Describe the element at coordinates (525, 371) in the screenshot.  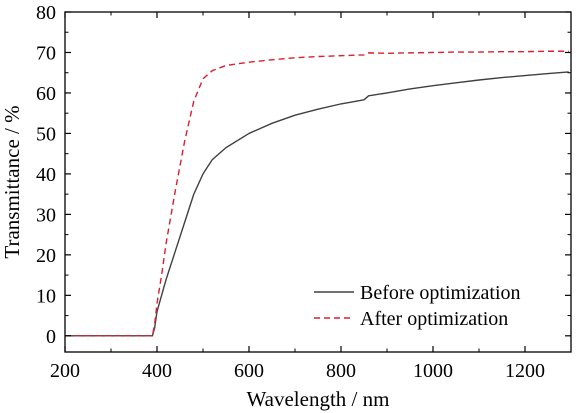
I see `x-tick-label: 1200` at that location.